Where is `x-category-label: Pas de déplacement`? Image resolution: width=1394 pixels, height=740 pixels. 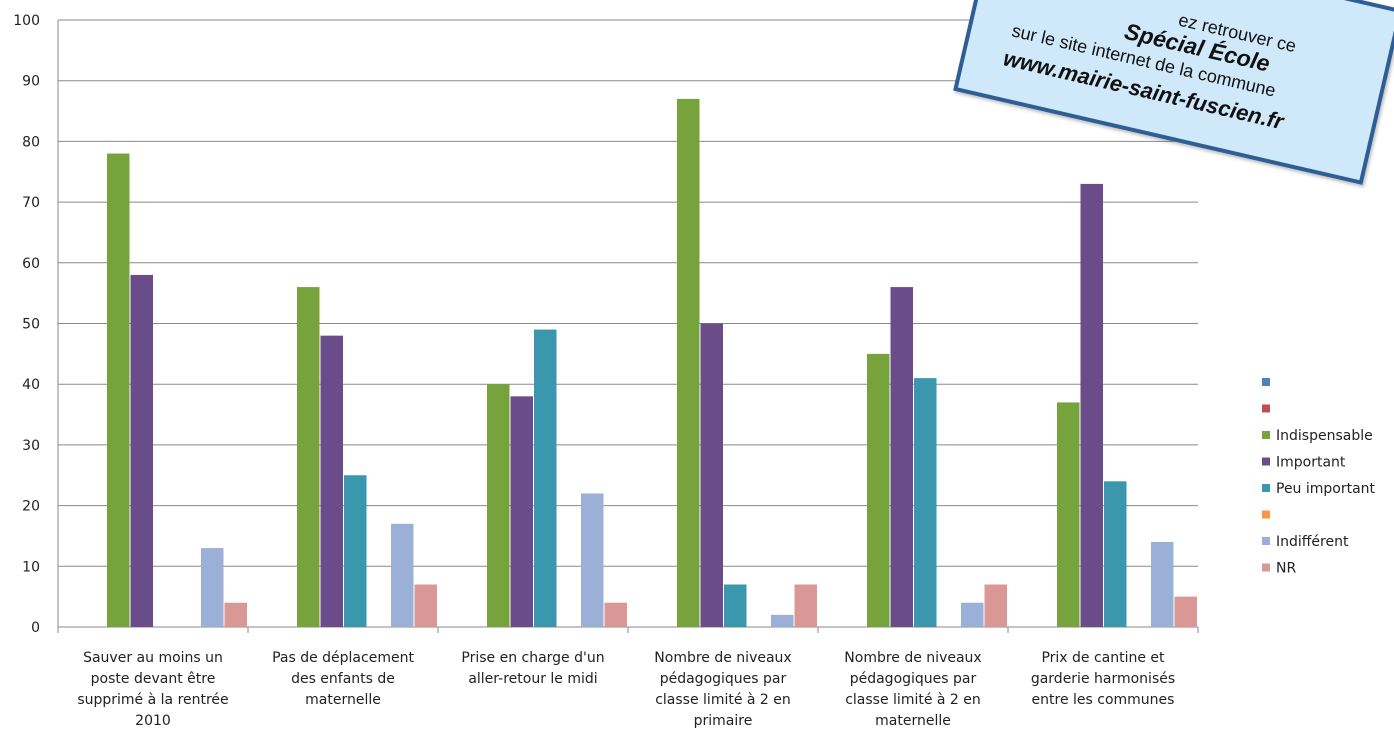 x-category-label: Pas de déplacement is located at coordinates (343, 658).